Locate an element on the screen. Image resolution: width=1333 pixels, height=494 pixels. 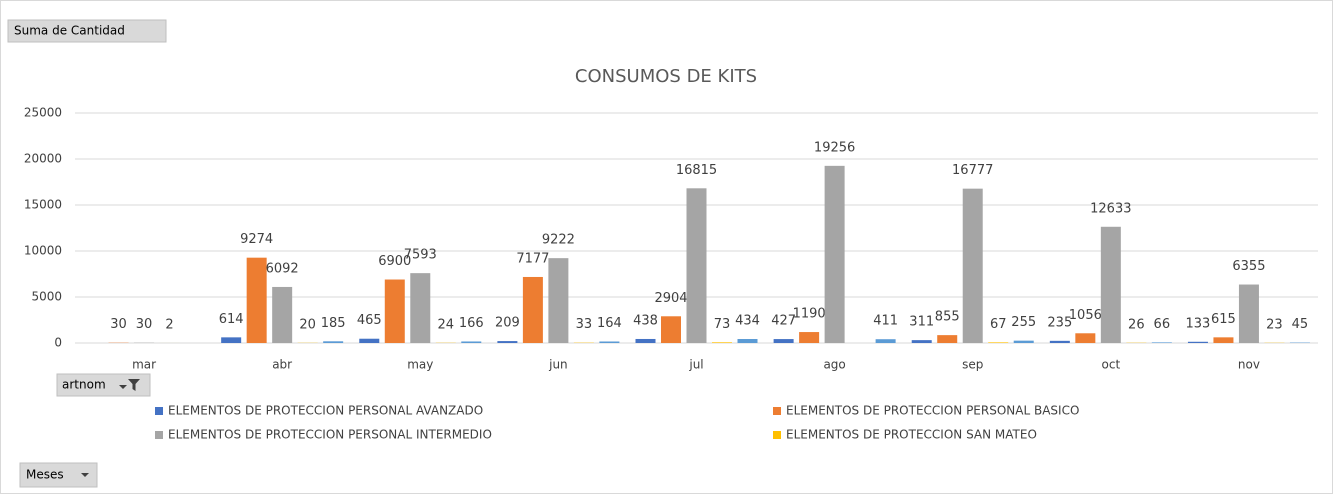
y-tick-label: 25000 is located at coordinates (43, 113).